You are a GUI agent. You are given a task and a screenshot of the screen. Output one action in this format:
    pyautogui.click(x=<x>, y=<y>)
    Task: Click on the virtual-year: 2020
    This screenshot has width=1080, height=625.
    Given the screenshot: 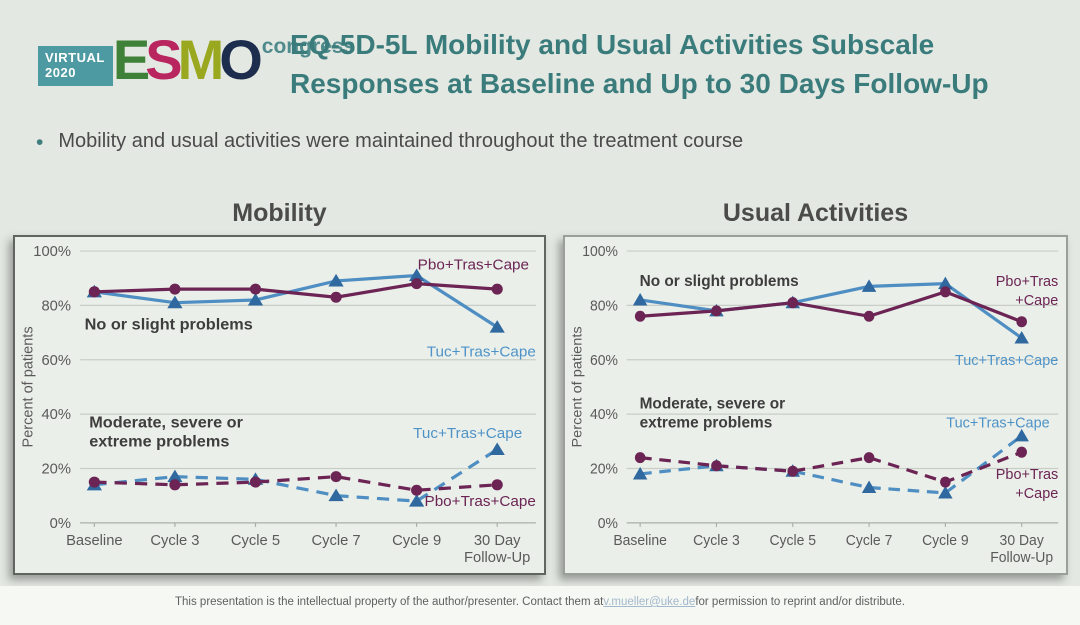 What is the action you would take?
    pyautogui.click(x=60, y=72)
    